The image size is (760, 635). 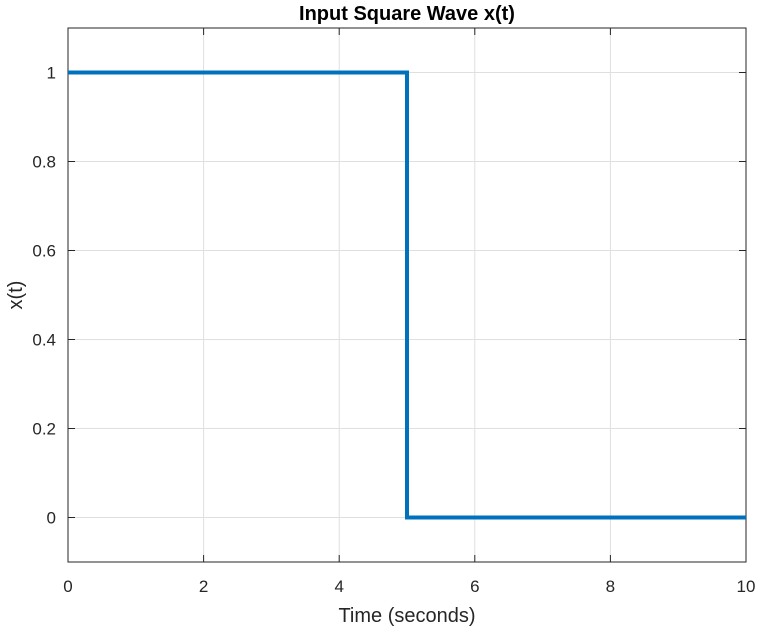 What do you see at coordinates (67, 586) in the screenshot?
I see `x-tick-label: 0` at bounding box center [67, 586].